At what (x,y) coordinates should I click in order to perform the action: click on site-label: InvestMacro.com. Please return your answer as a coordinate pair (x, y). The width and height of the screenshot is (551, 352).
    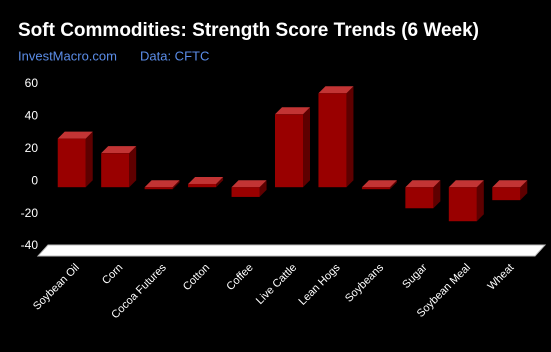
    Looking at the image, I should click on (67, 55).